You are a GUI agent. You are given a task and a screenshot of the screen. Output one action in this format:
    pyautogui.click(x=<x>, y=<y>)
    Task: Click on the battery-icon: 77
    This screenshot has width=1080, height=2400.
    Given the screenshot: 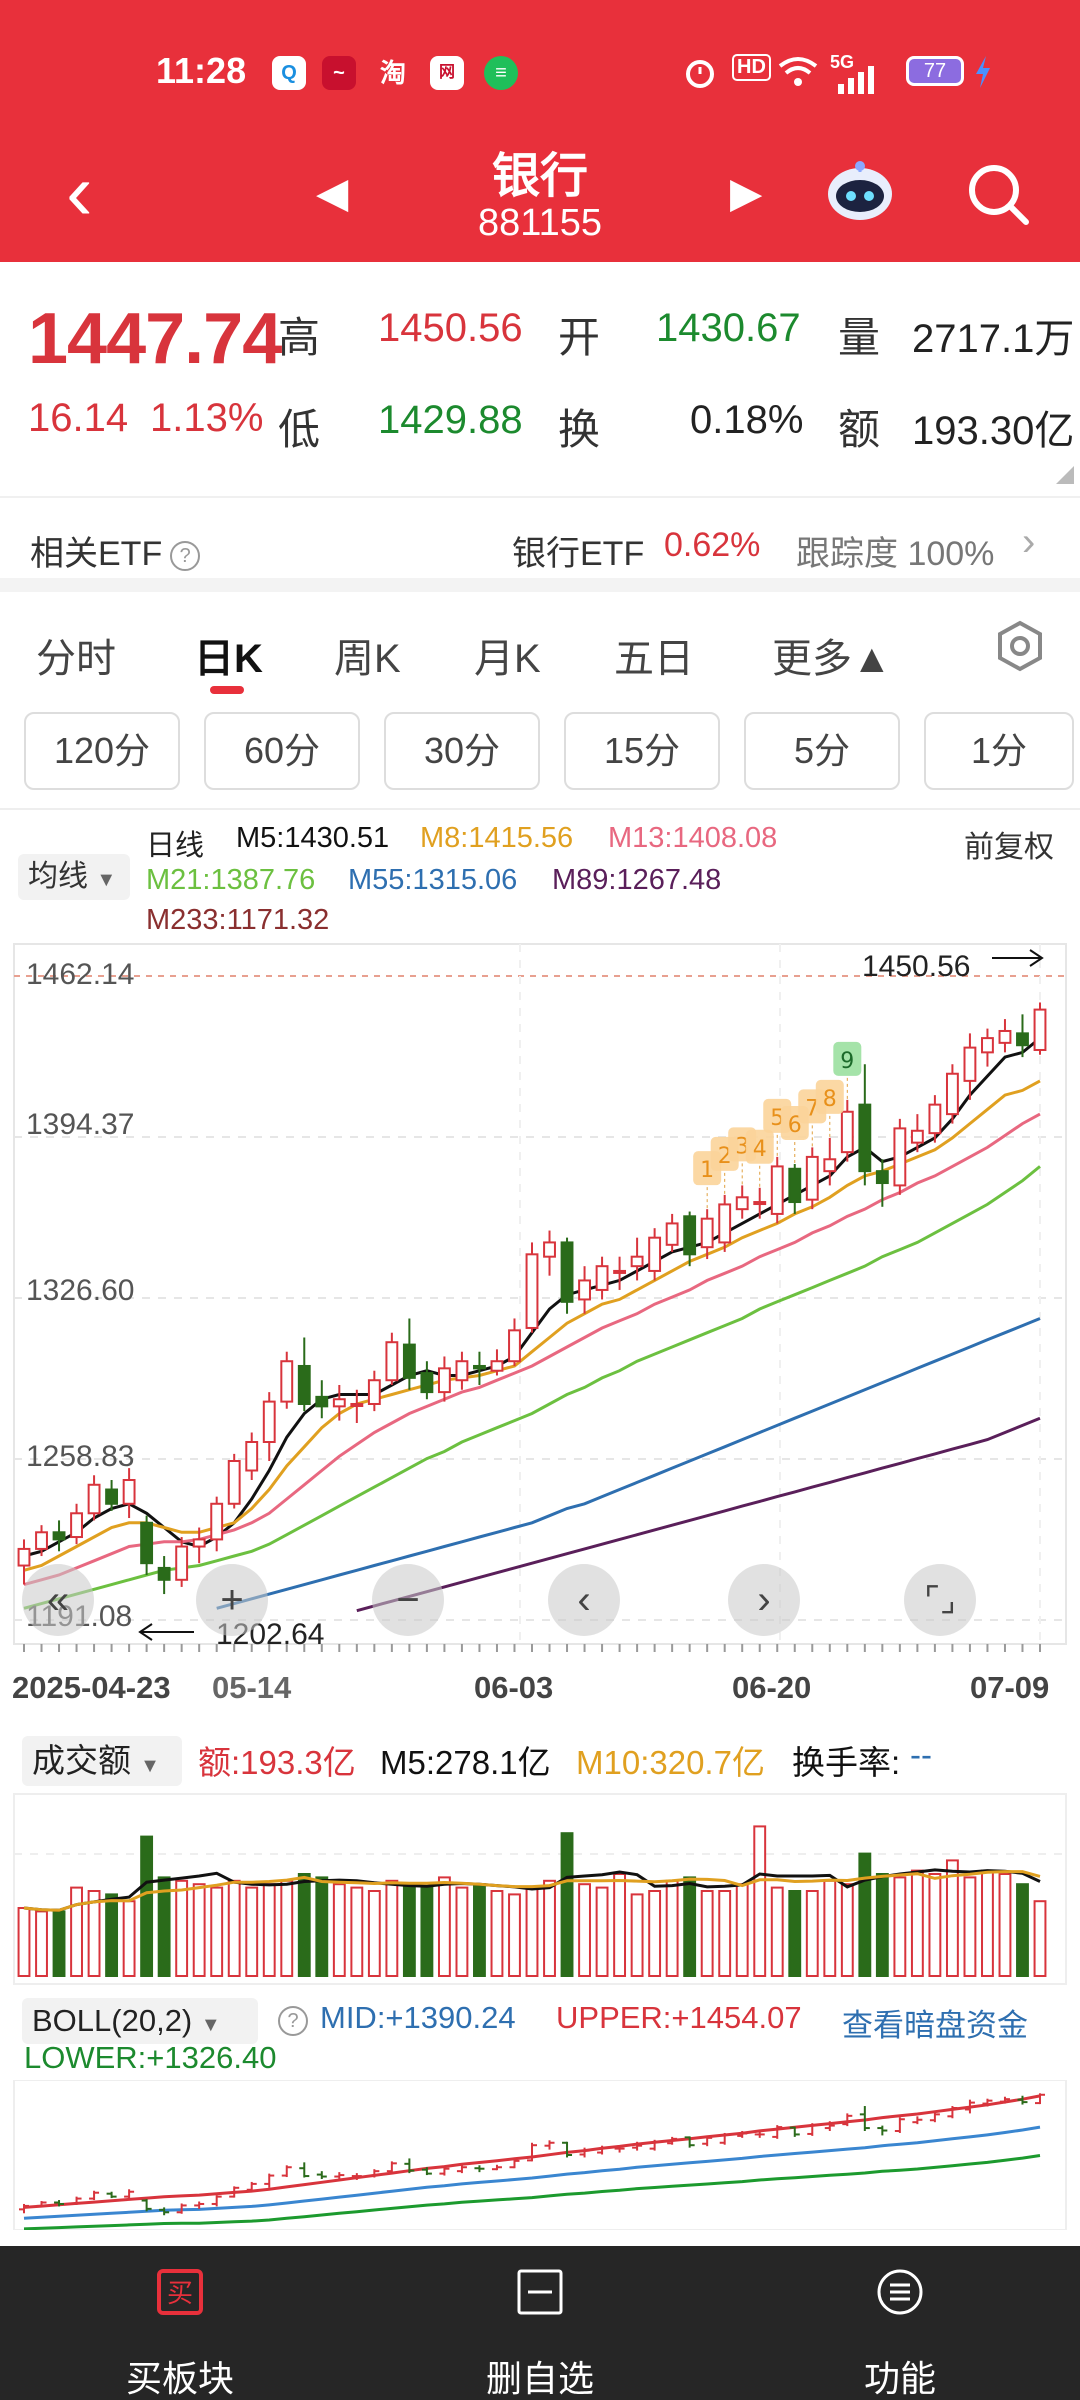 What is the action you would take?
    pyautogui.click(x=935, y=71)
    